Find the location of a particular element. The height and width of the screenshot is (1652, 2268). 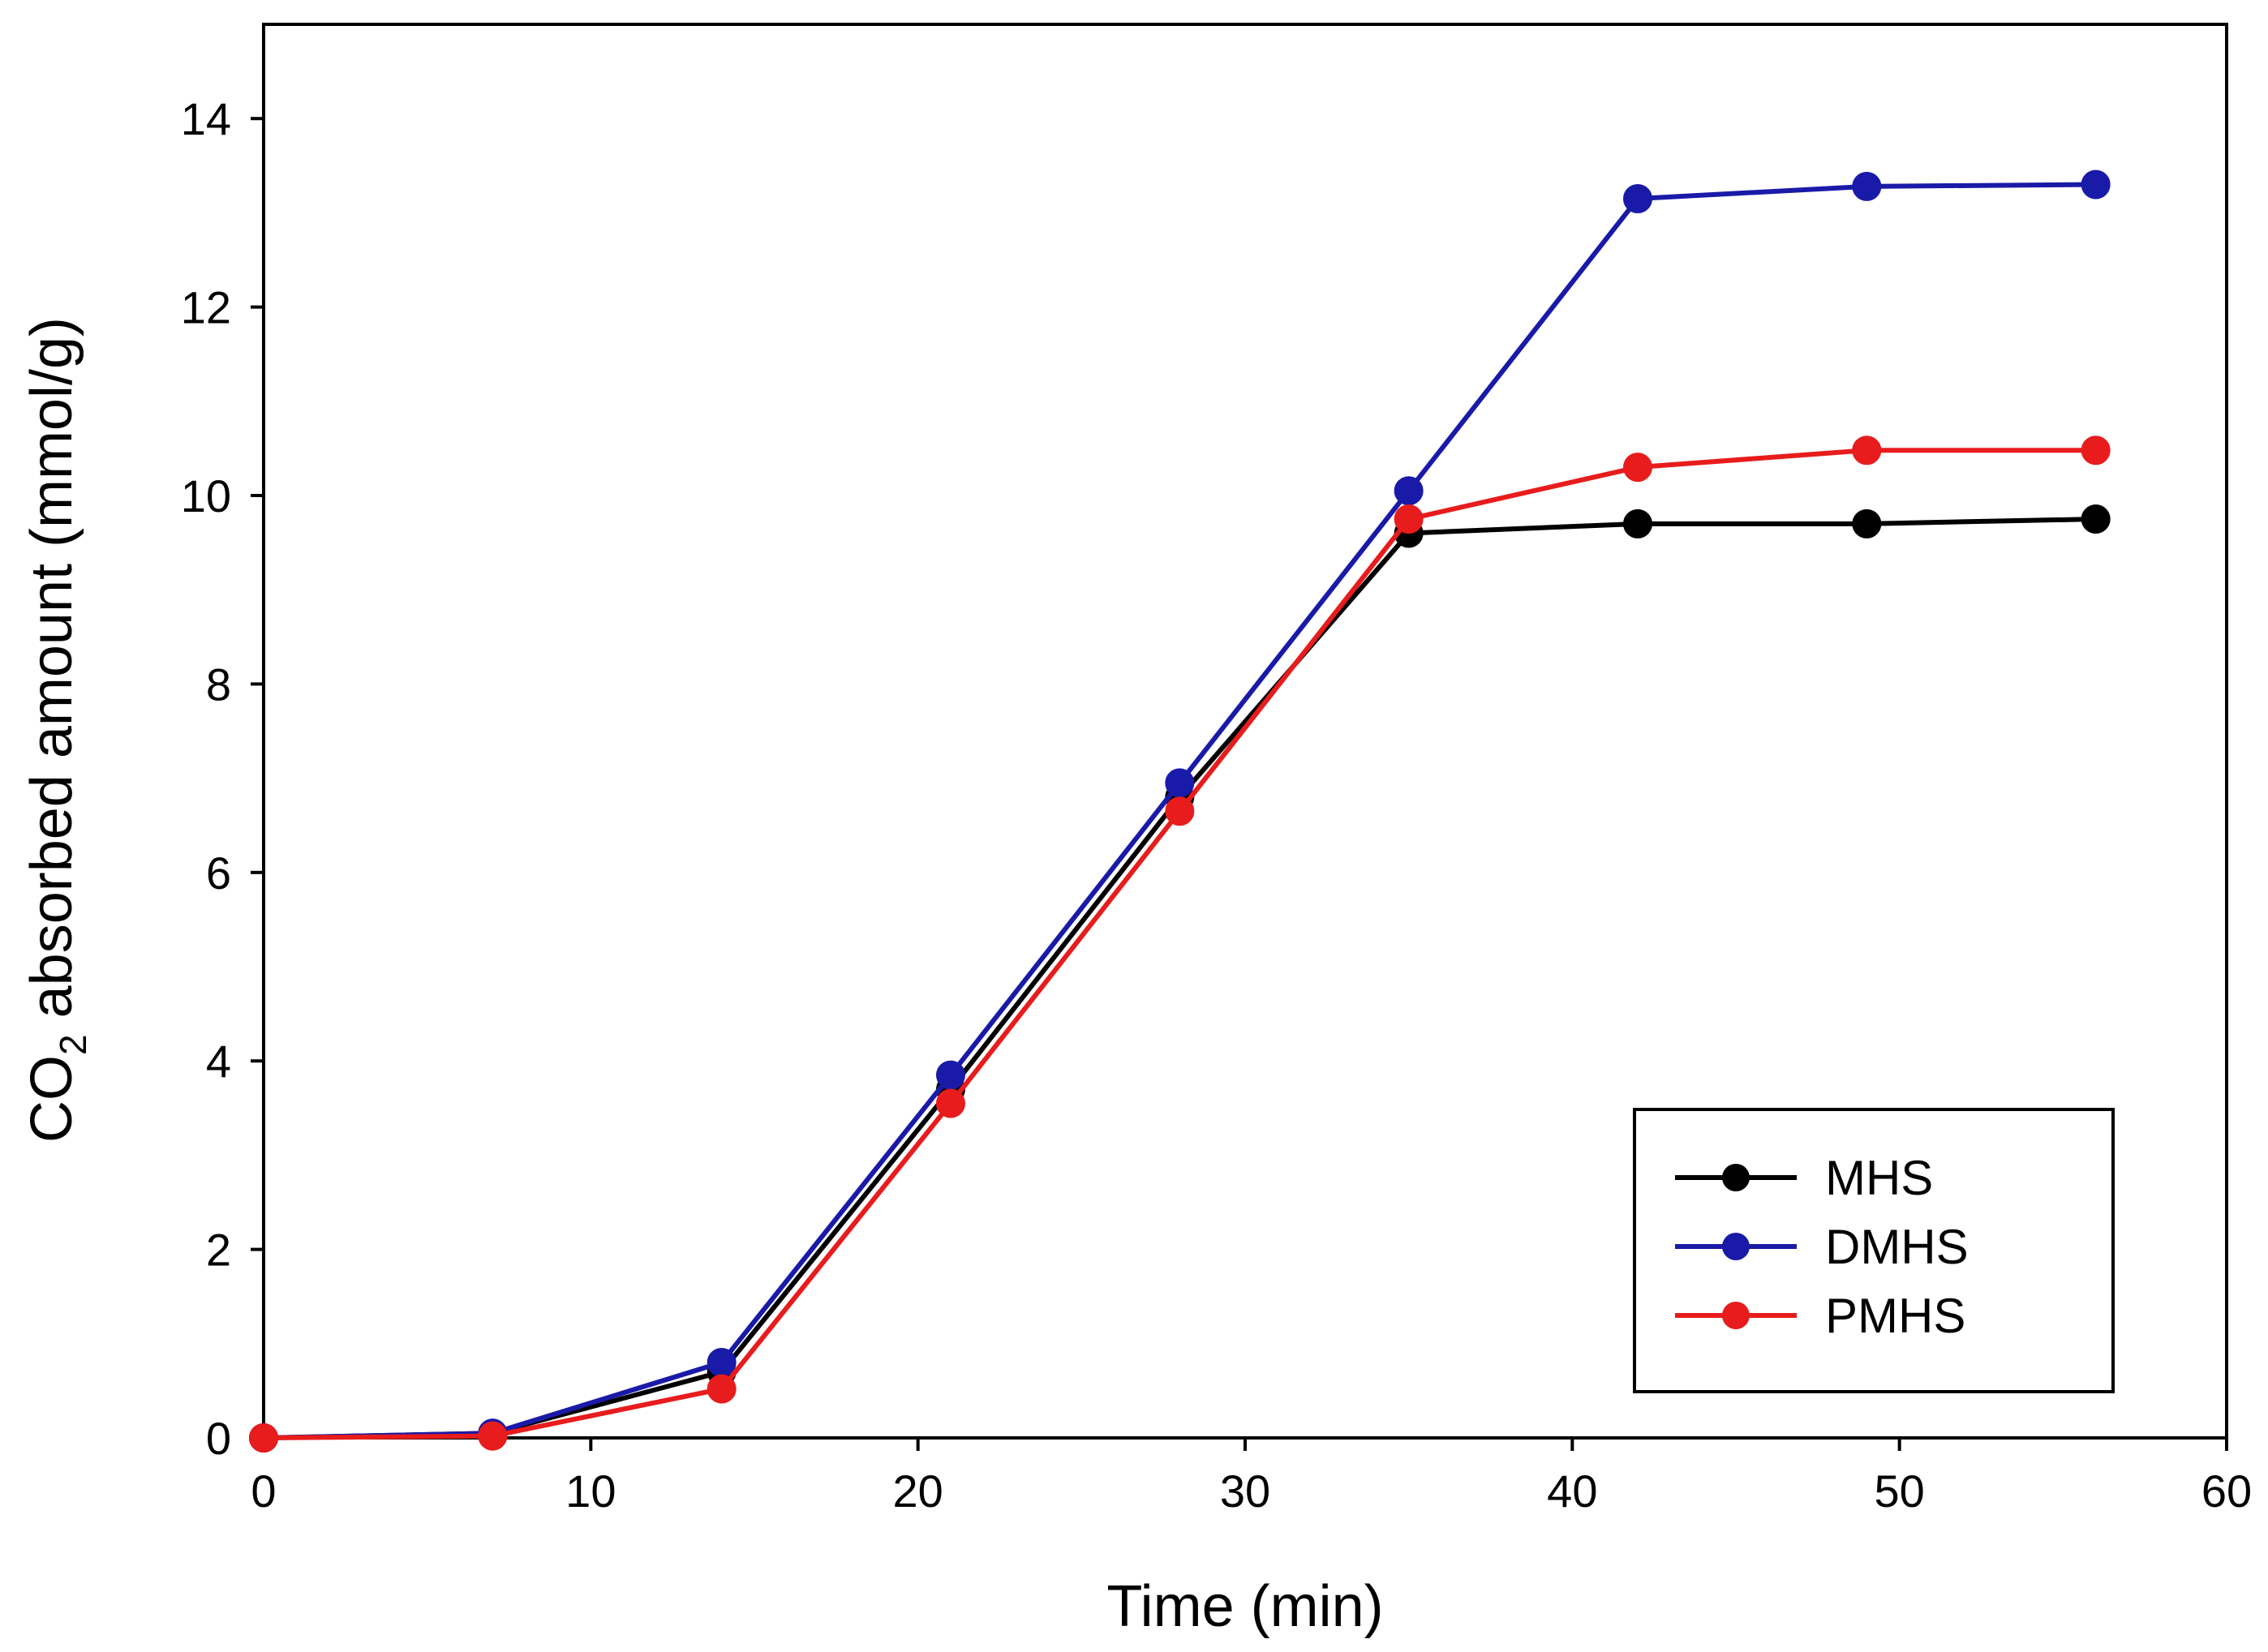

y-axis: 0 2 4 6 8 10 12 14 is located at coordinates (222, 778).